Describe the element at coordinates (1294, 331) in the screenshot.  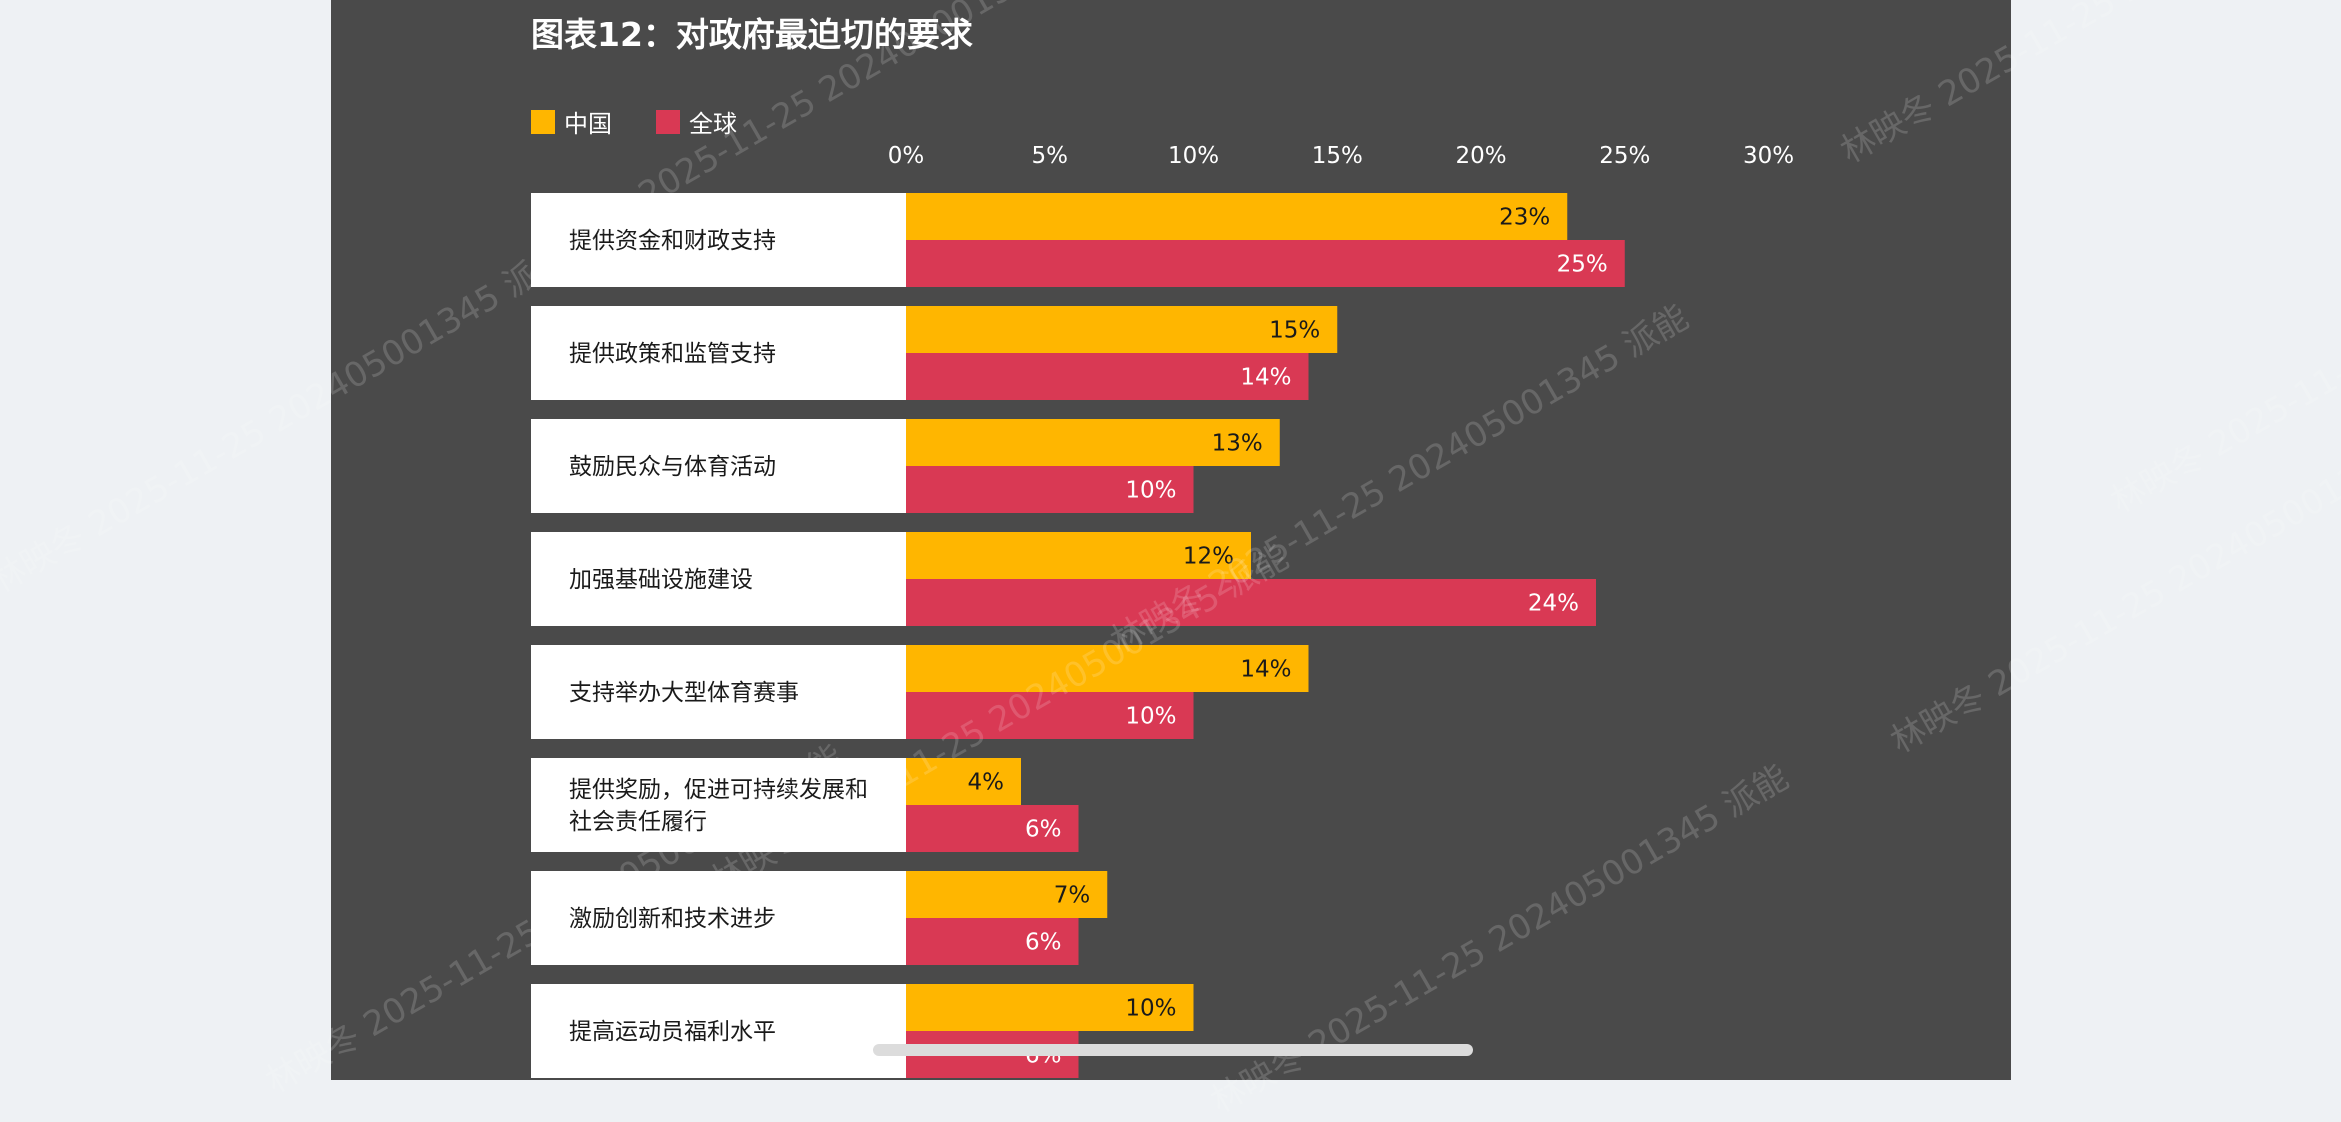
I see `data-label-china: 15%` at that location.